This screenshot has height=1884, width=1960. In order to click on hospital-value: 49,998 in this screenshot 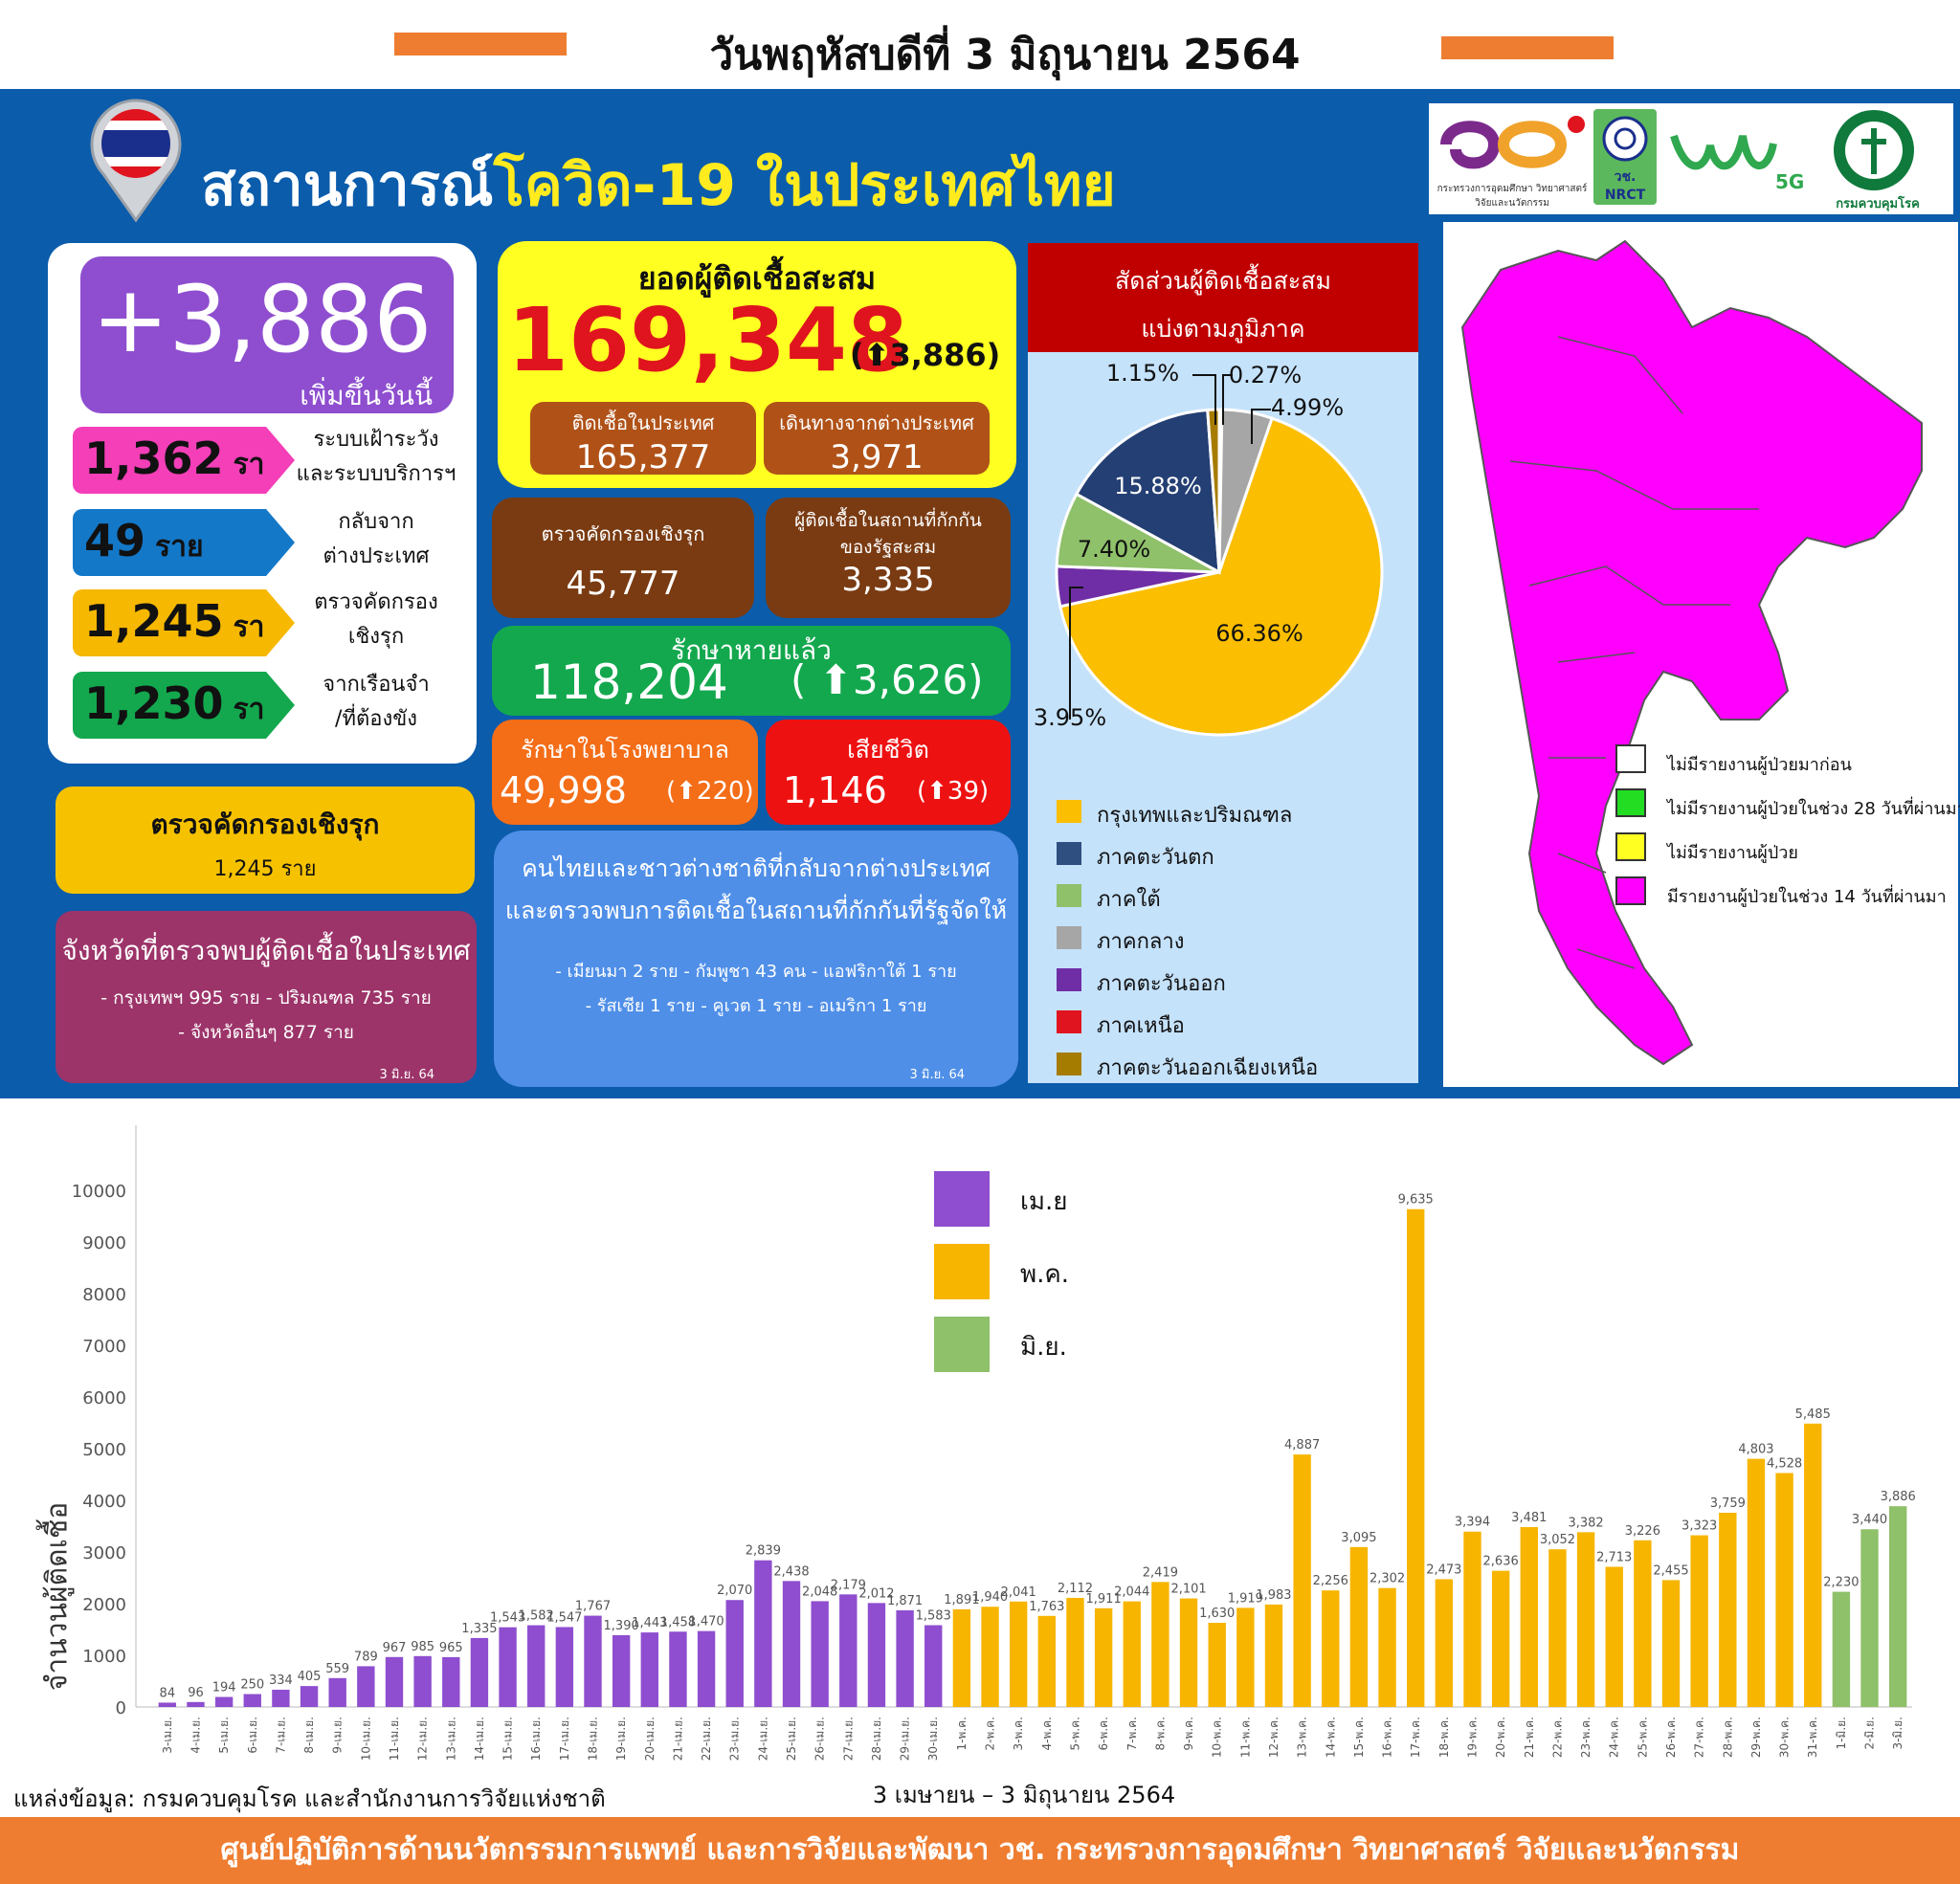, I will do `click(564, 790)`.